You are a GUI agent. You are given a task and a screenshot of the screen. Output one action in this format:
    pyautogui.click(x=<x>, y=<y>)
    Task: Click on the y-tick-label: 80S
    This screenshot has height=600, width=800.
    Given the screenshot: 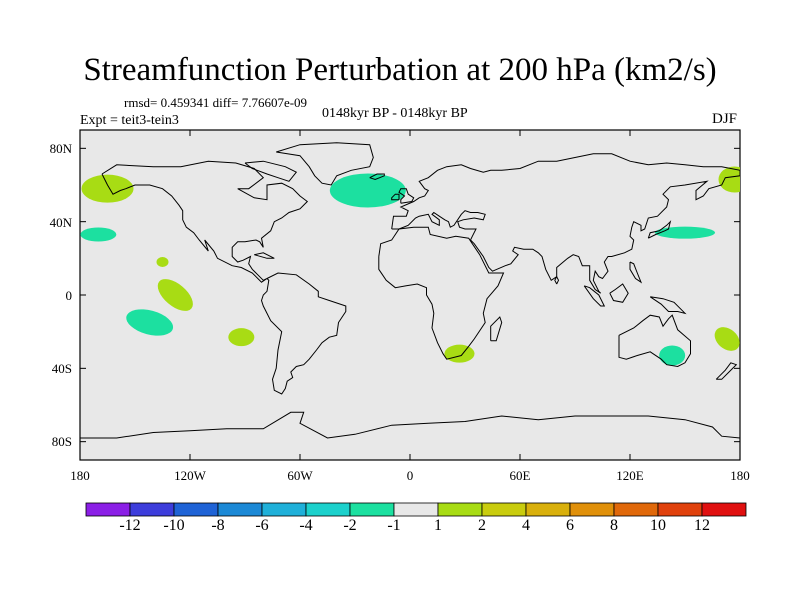 What is the action you would take?
    pyautogui.click(x=61, y=441)
    